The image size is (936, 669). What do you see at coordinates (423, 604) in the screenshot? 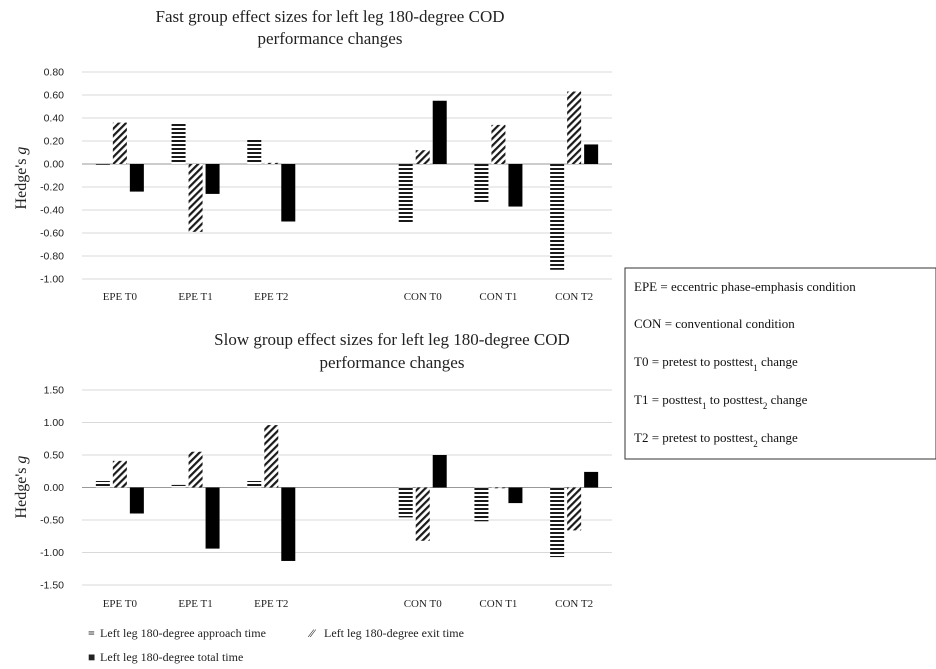
I see `slow-category-label: CON T0` at bounding box center [423, 604].